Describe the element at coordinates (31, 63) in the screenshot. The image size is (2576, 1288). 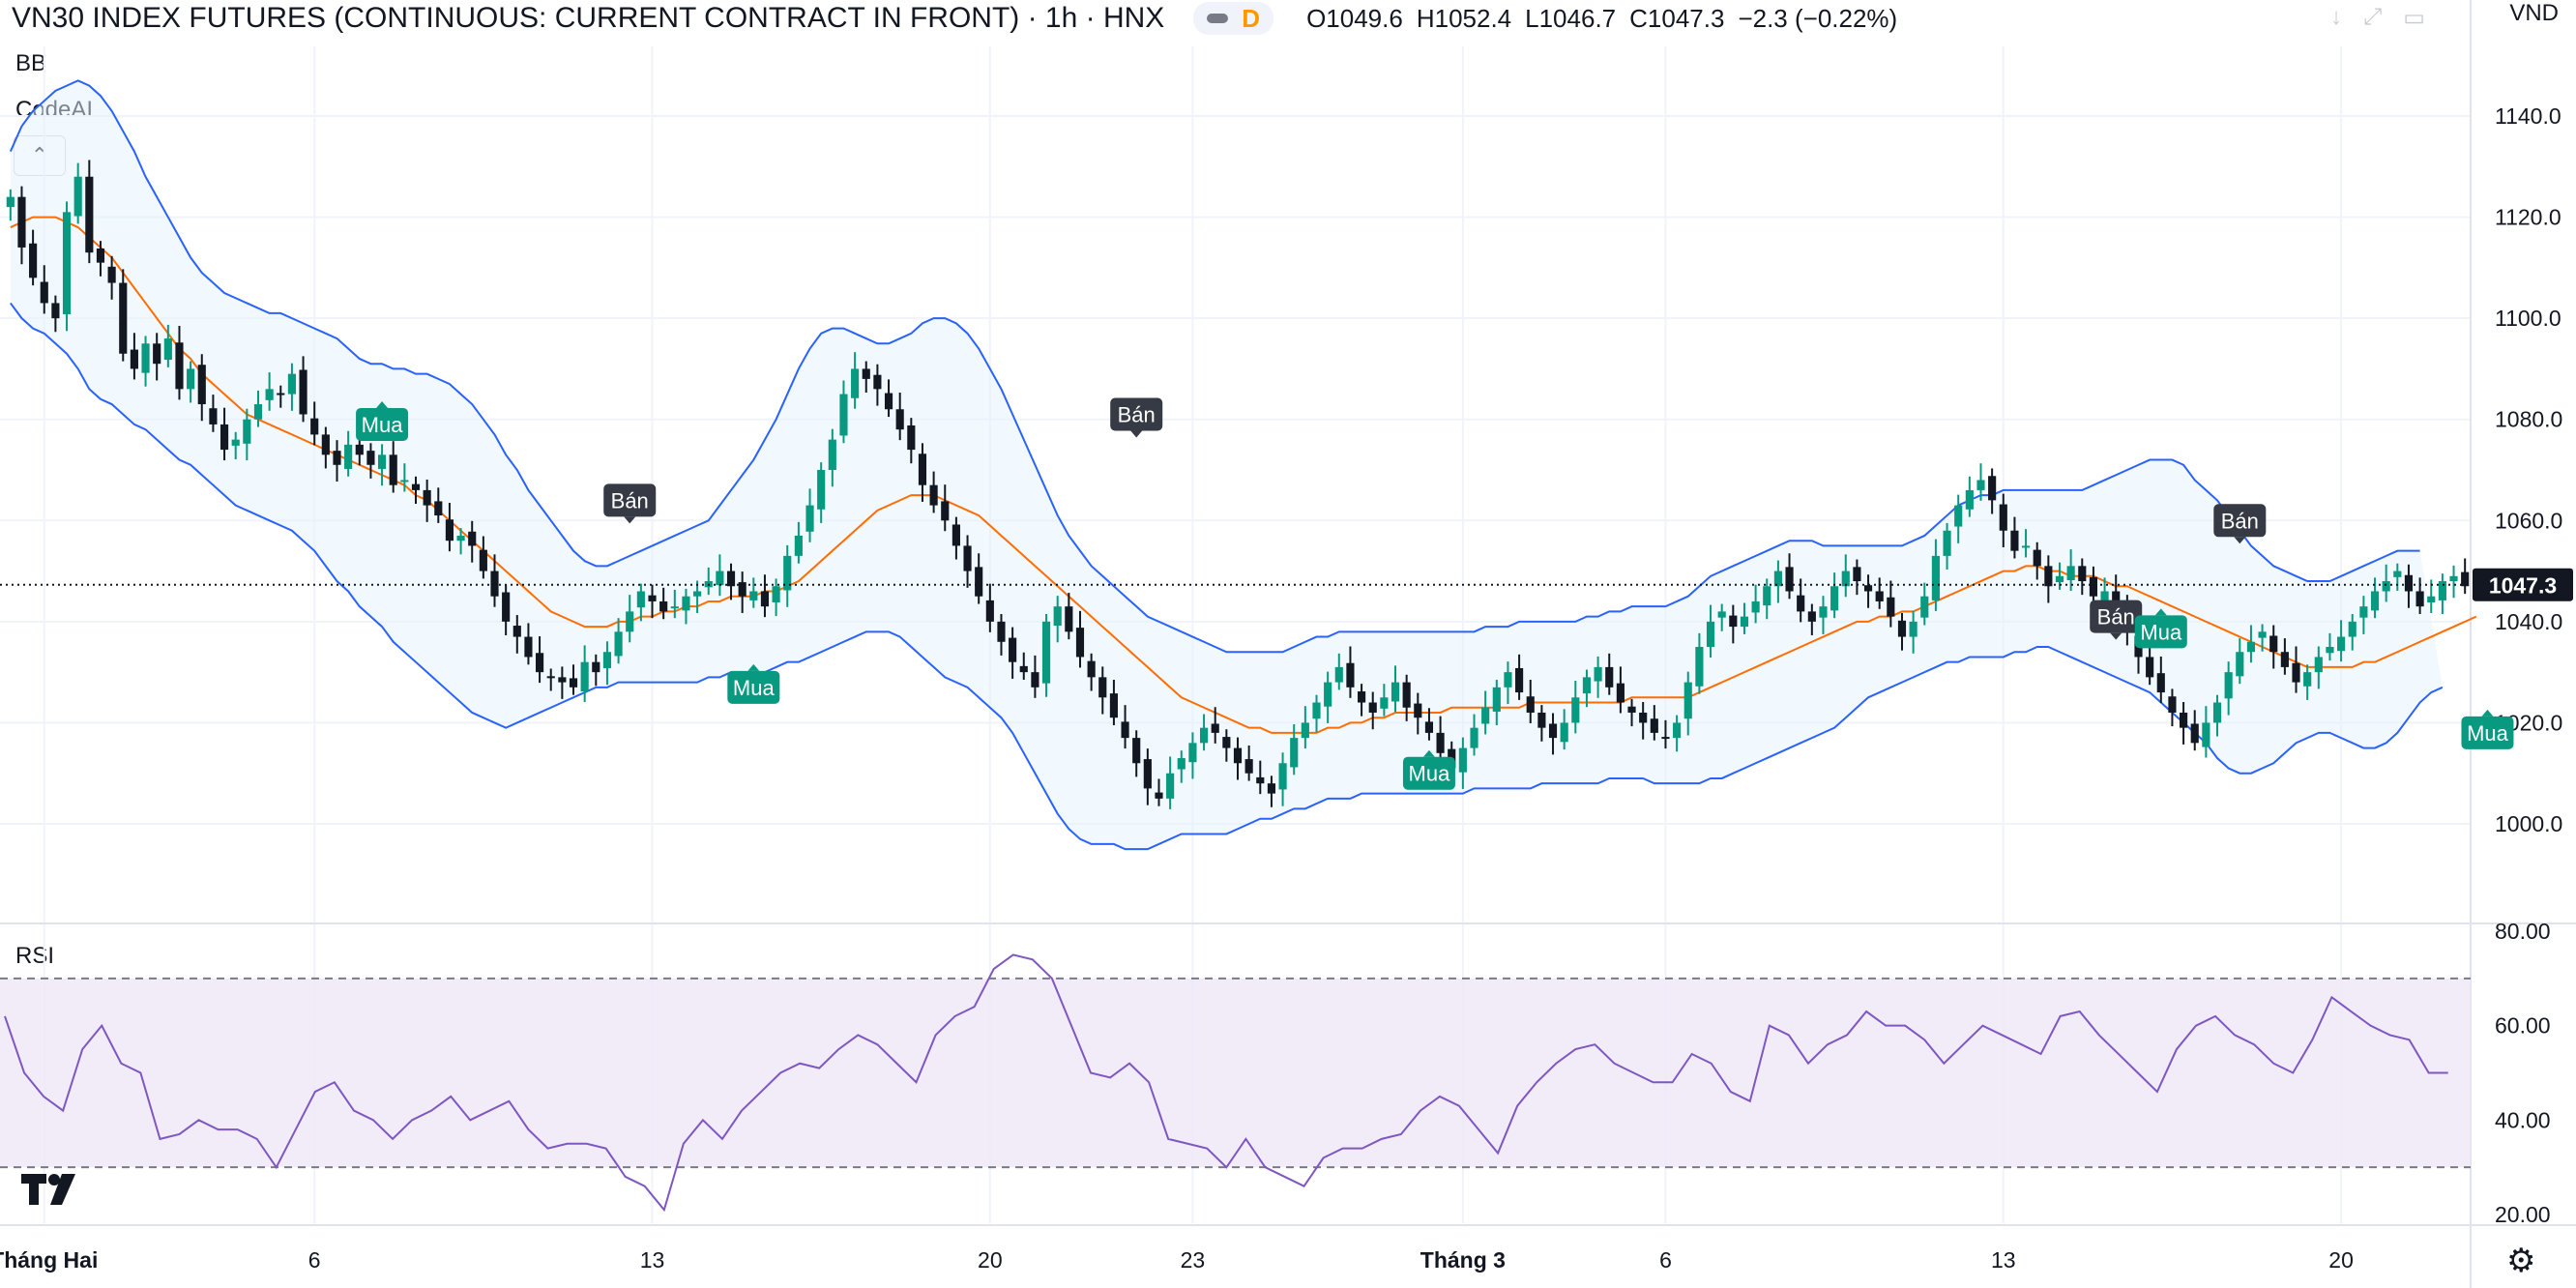
I see `indicator-bb: BB` at that location.